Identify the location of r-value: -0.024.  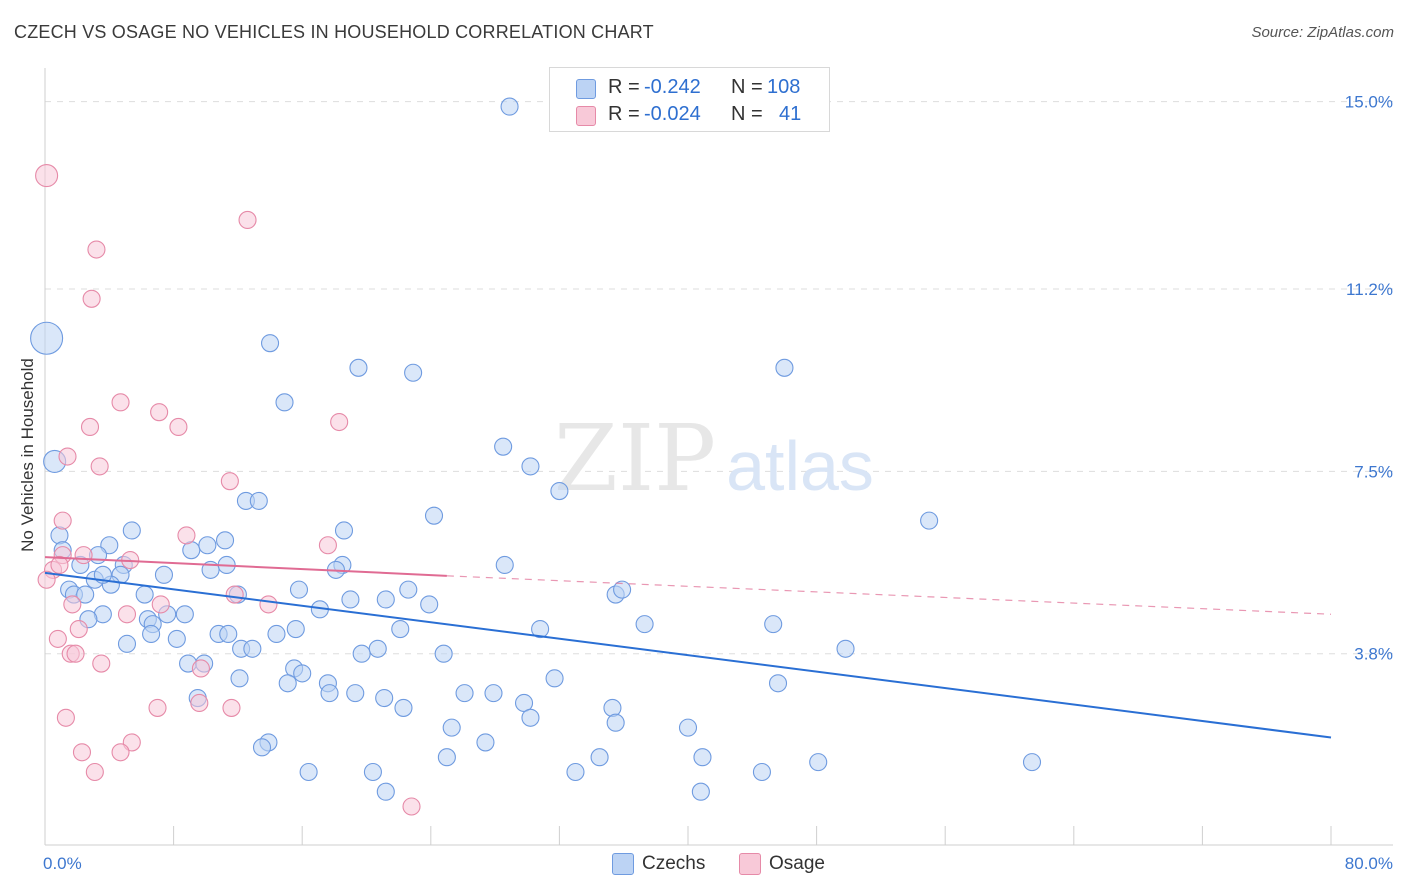
(672, 114).